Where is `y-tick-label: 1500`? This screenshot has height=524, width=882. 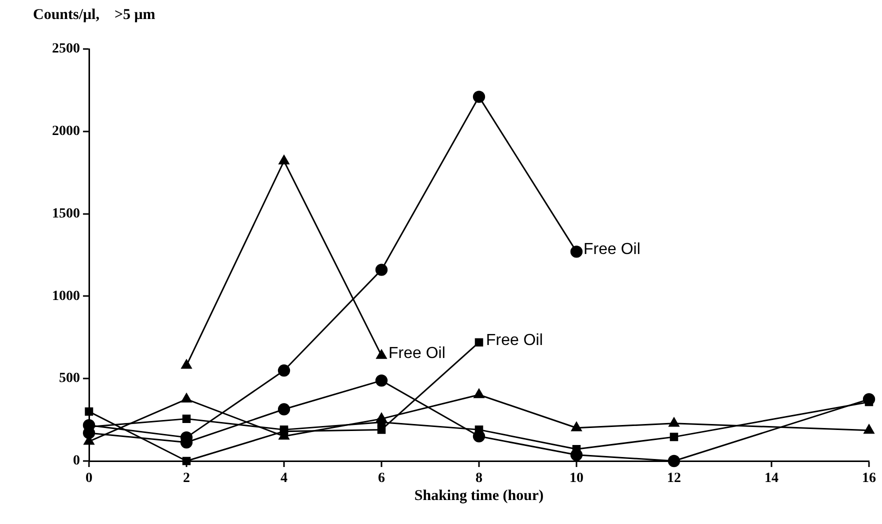
y-tick-label: 1500 is located at coordinates (66, 214).